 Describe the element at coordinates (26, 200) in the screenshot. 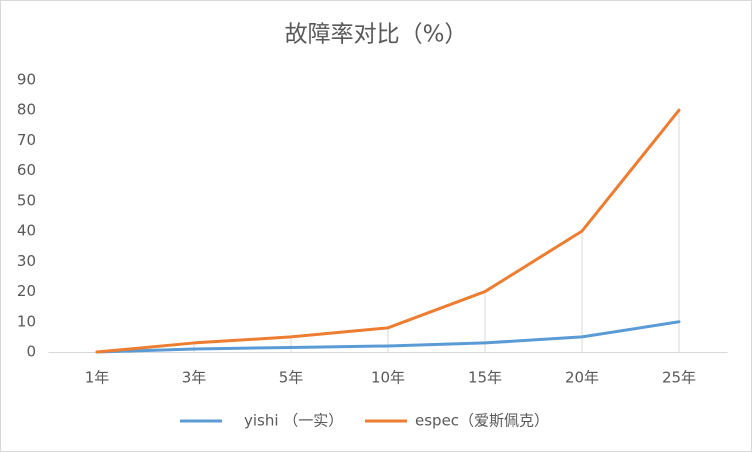

I see `y-tick-label: 50` at that location.